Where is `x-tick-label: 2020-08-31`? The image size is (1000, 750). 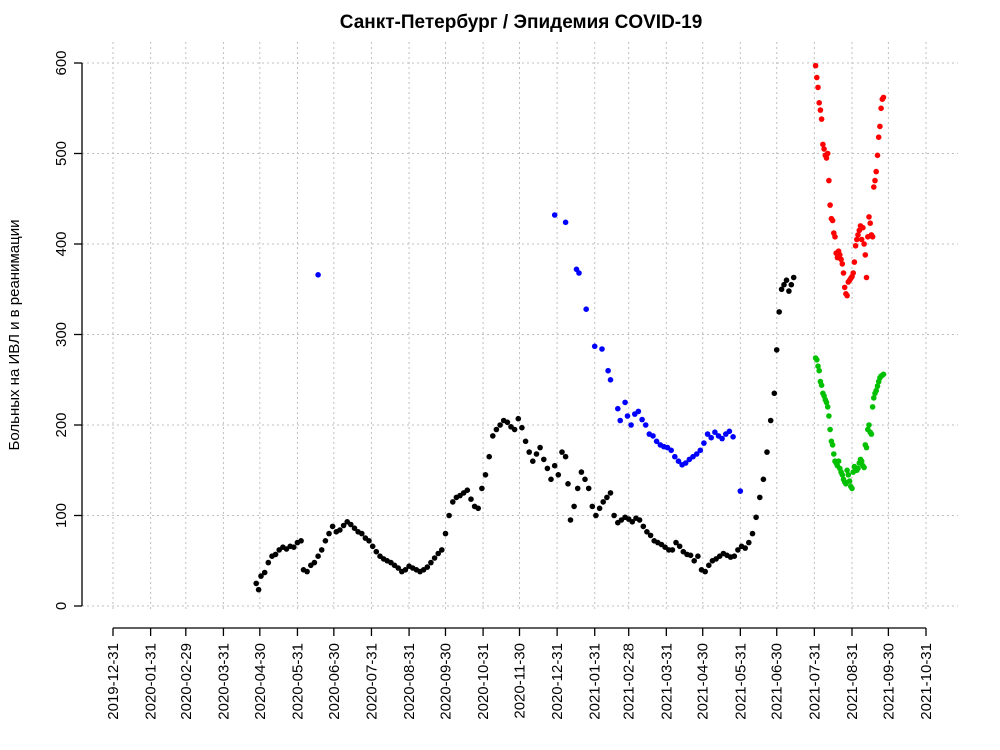 x-tick-label: 2020-08-31 is located at coordinates (409, 681).